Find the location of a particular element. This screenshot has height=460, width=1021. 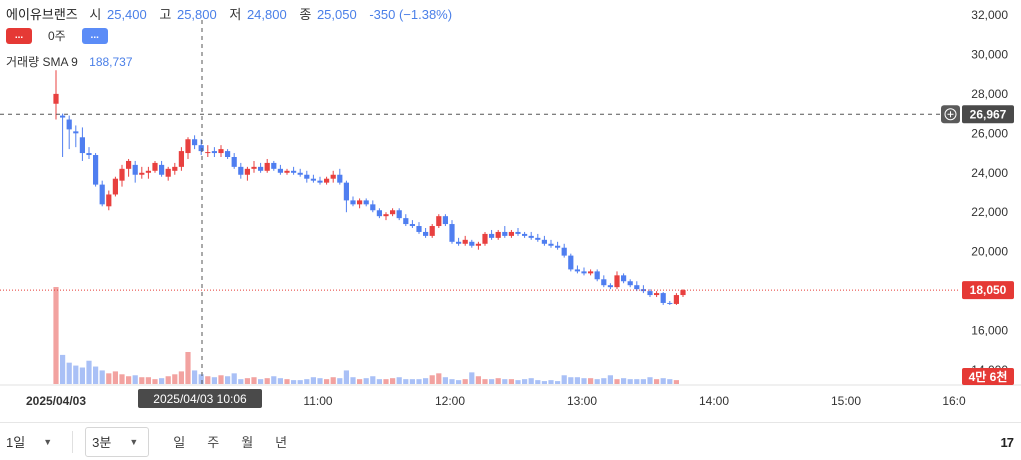

interval-select: 3분 ▼ is located at coordinates (117, 441).